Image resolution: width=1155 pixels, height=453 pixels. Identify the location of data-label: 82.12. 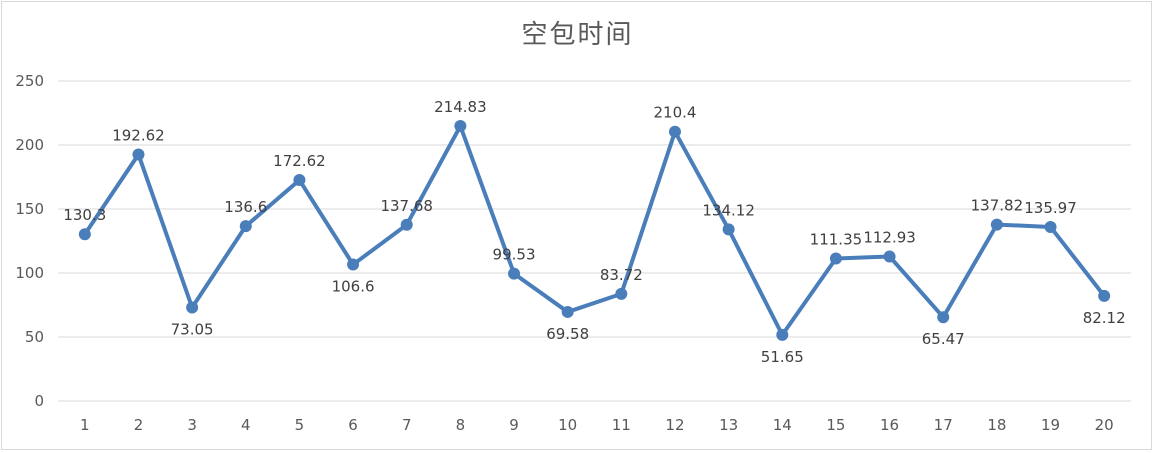
(1104, 318).